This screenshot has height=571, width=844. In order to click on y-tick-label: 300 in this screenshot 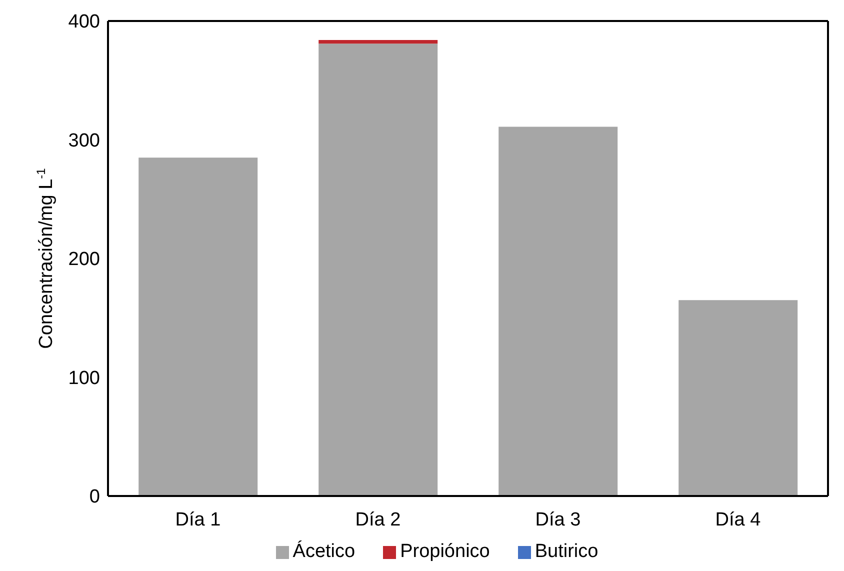, I will do `click(84, 141)`.